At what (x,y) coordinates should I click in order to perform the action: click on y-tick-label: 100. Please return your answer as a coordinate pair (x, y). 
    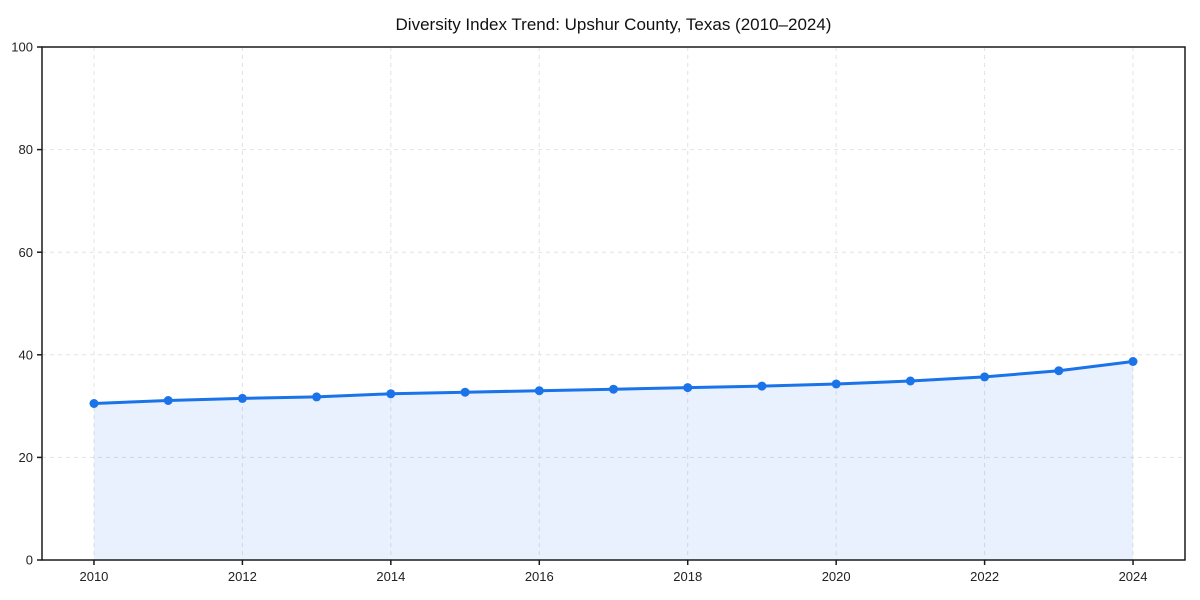
    Looking at the image, I should click on (22, 47).